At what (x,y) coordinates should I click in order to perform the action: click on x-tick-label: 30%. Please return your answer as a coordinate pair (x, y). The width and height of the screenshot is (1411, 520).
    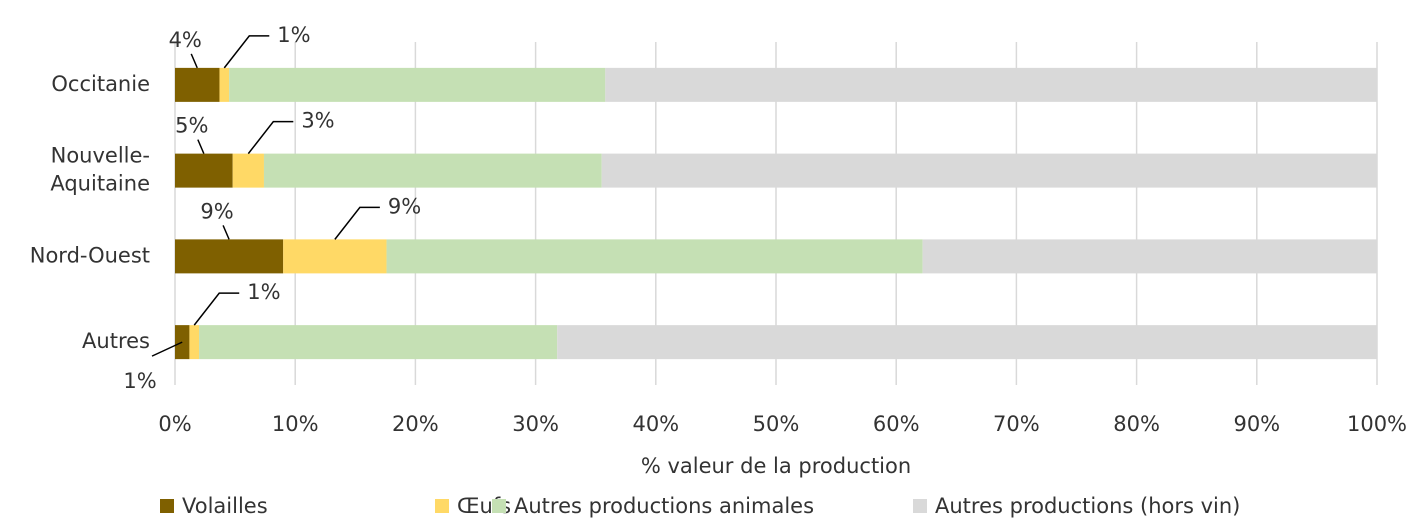
    Looking at the image, I should click on (535, 424).